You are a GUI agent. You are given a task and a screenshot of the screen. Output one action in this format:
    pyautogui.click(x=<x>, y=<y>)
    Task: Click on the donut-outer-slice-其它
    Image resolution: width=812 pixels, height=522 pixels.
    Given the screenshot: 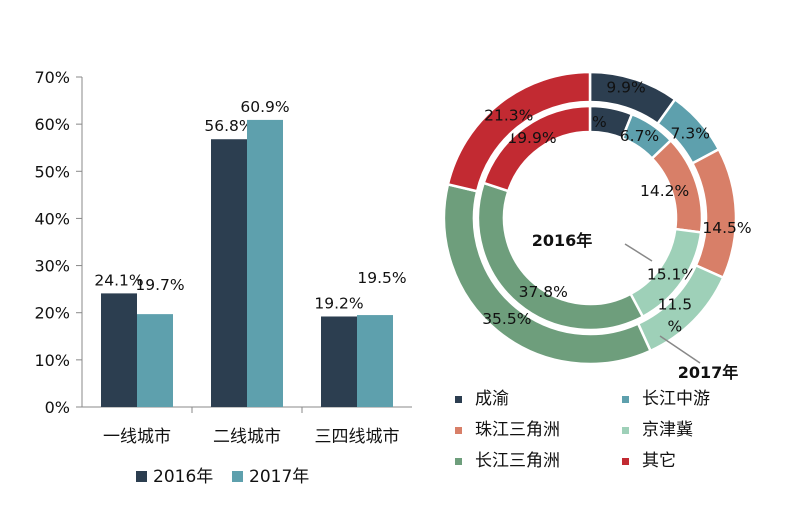 What is the action you would take?
    pyautogui.click(x=519, y=131)
    